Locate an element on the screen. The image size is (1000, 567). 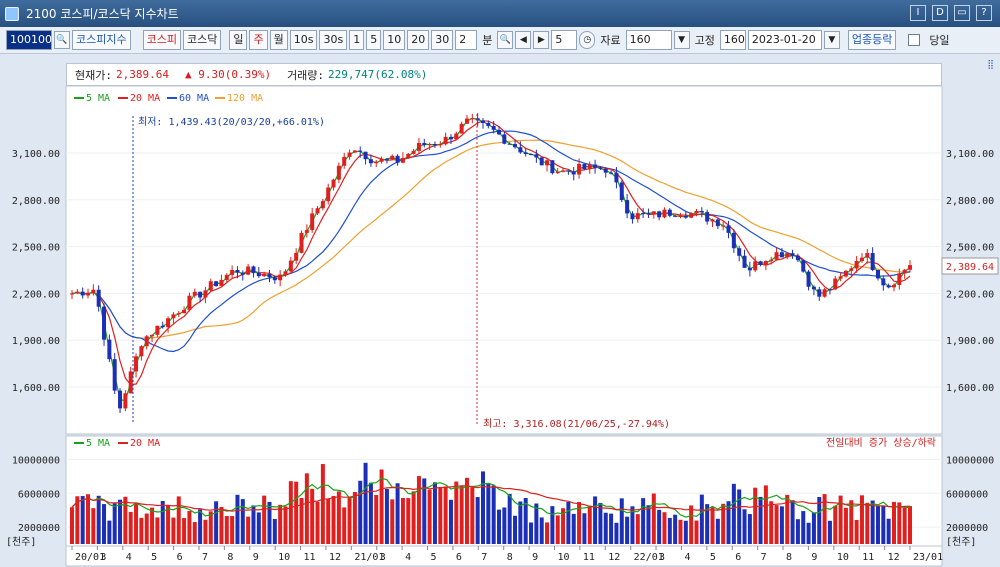
calendar-chevron-icon: ▼ is located at coordinates (831, 40).